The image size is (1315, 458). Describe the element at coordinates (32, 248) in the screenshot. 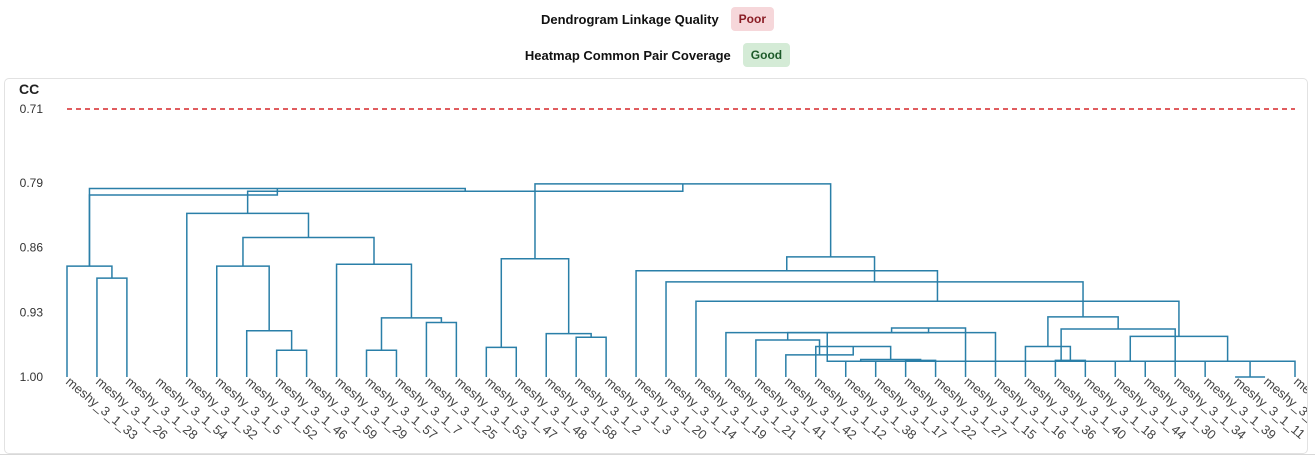

I see `y-tick-label: 0.86` at that location.